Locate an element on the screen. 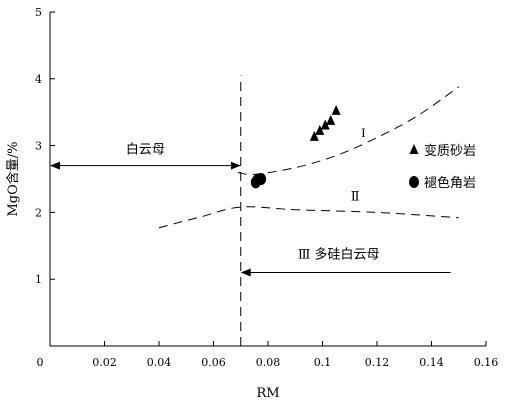 Image resolution: width=511 pixels, height=403 pixels. circle-point is located at coordinates (261, 179).